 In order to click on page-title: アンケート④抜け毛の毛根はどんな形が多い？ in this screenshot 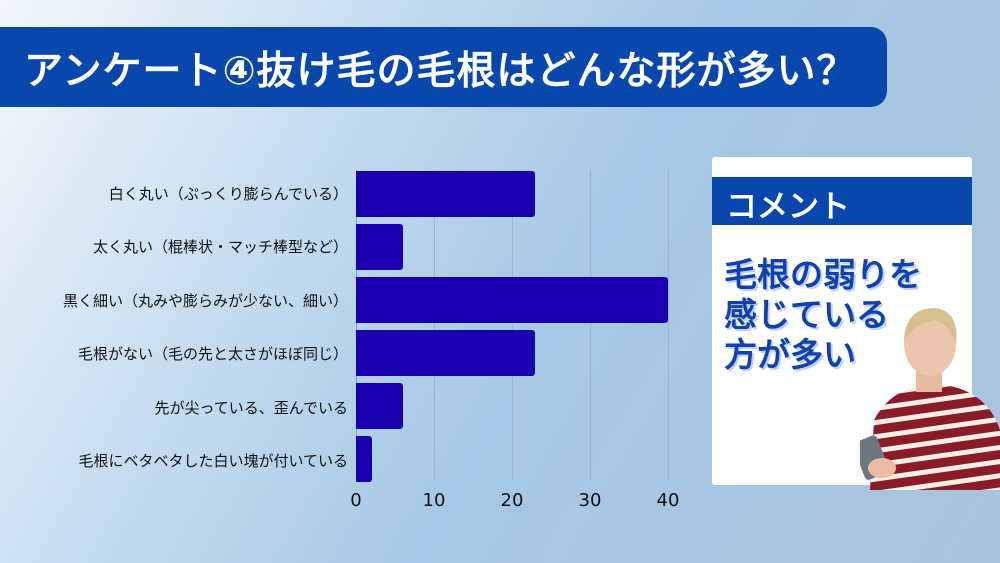, I will do `click(440, 71)`.